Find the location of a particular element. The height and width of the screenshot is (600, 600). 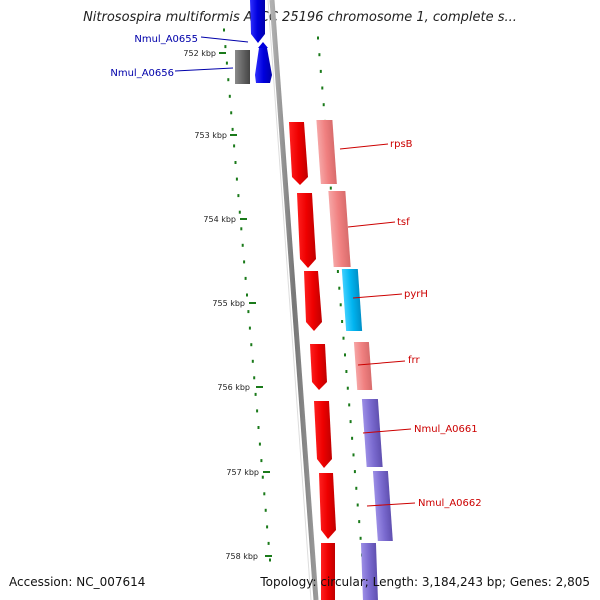

gene-partial-bottom is located at coordinates (349, 571).